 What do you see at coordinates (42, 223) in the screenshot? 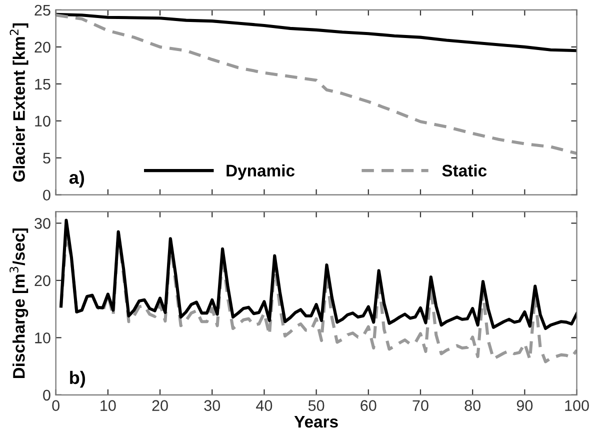
I see `y-tick-label: 30` at bounding box center [42, 223].